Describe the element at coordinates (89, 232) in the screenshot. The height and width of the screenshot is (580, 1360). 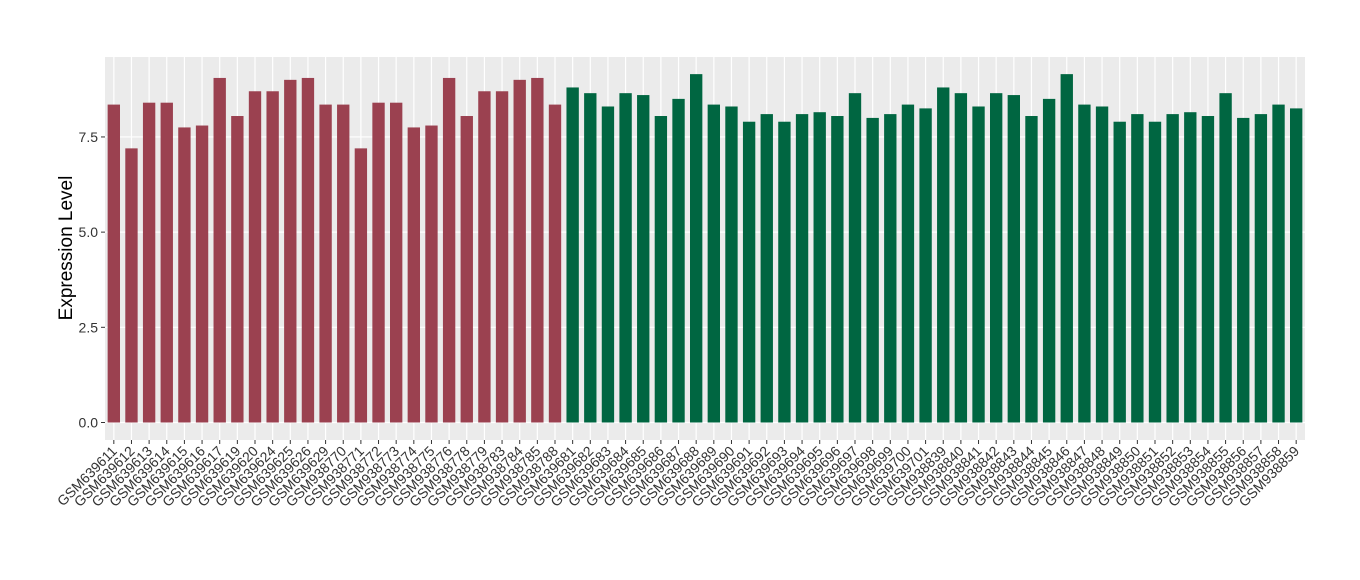
I see `y-tick-label: 5.0` at that location.